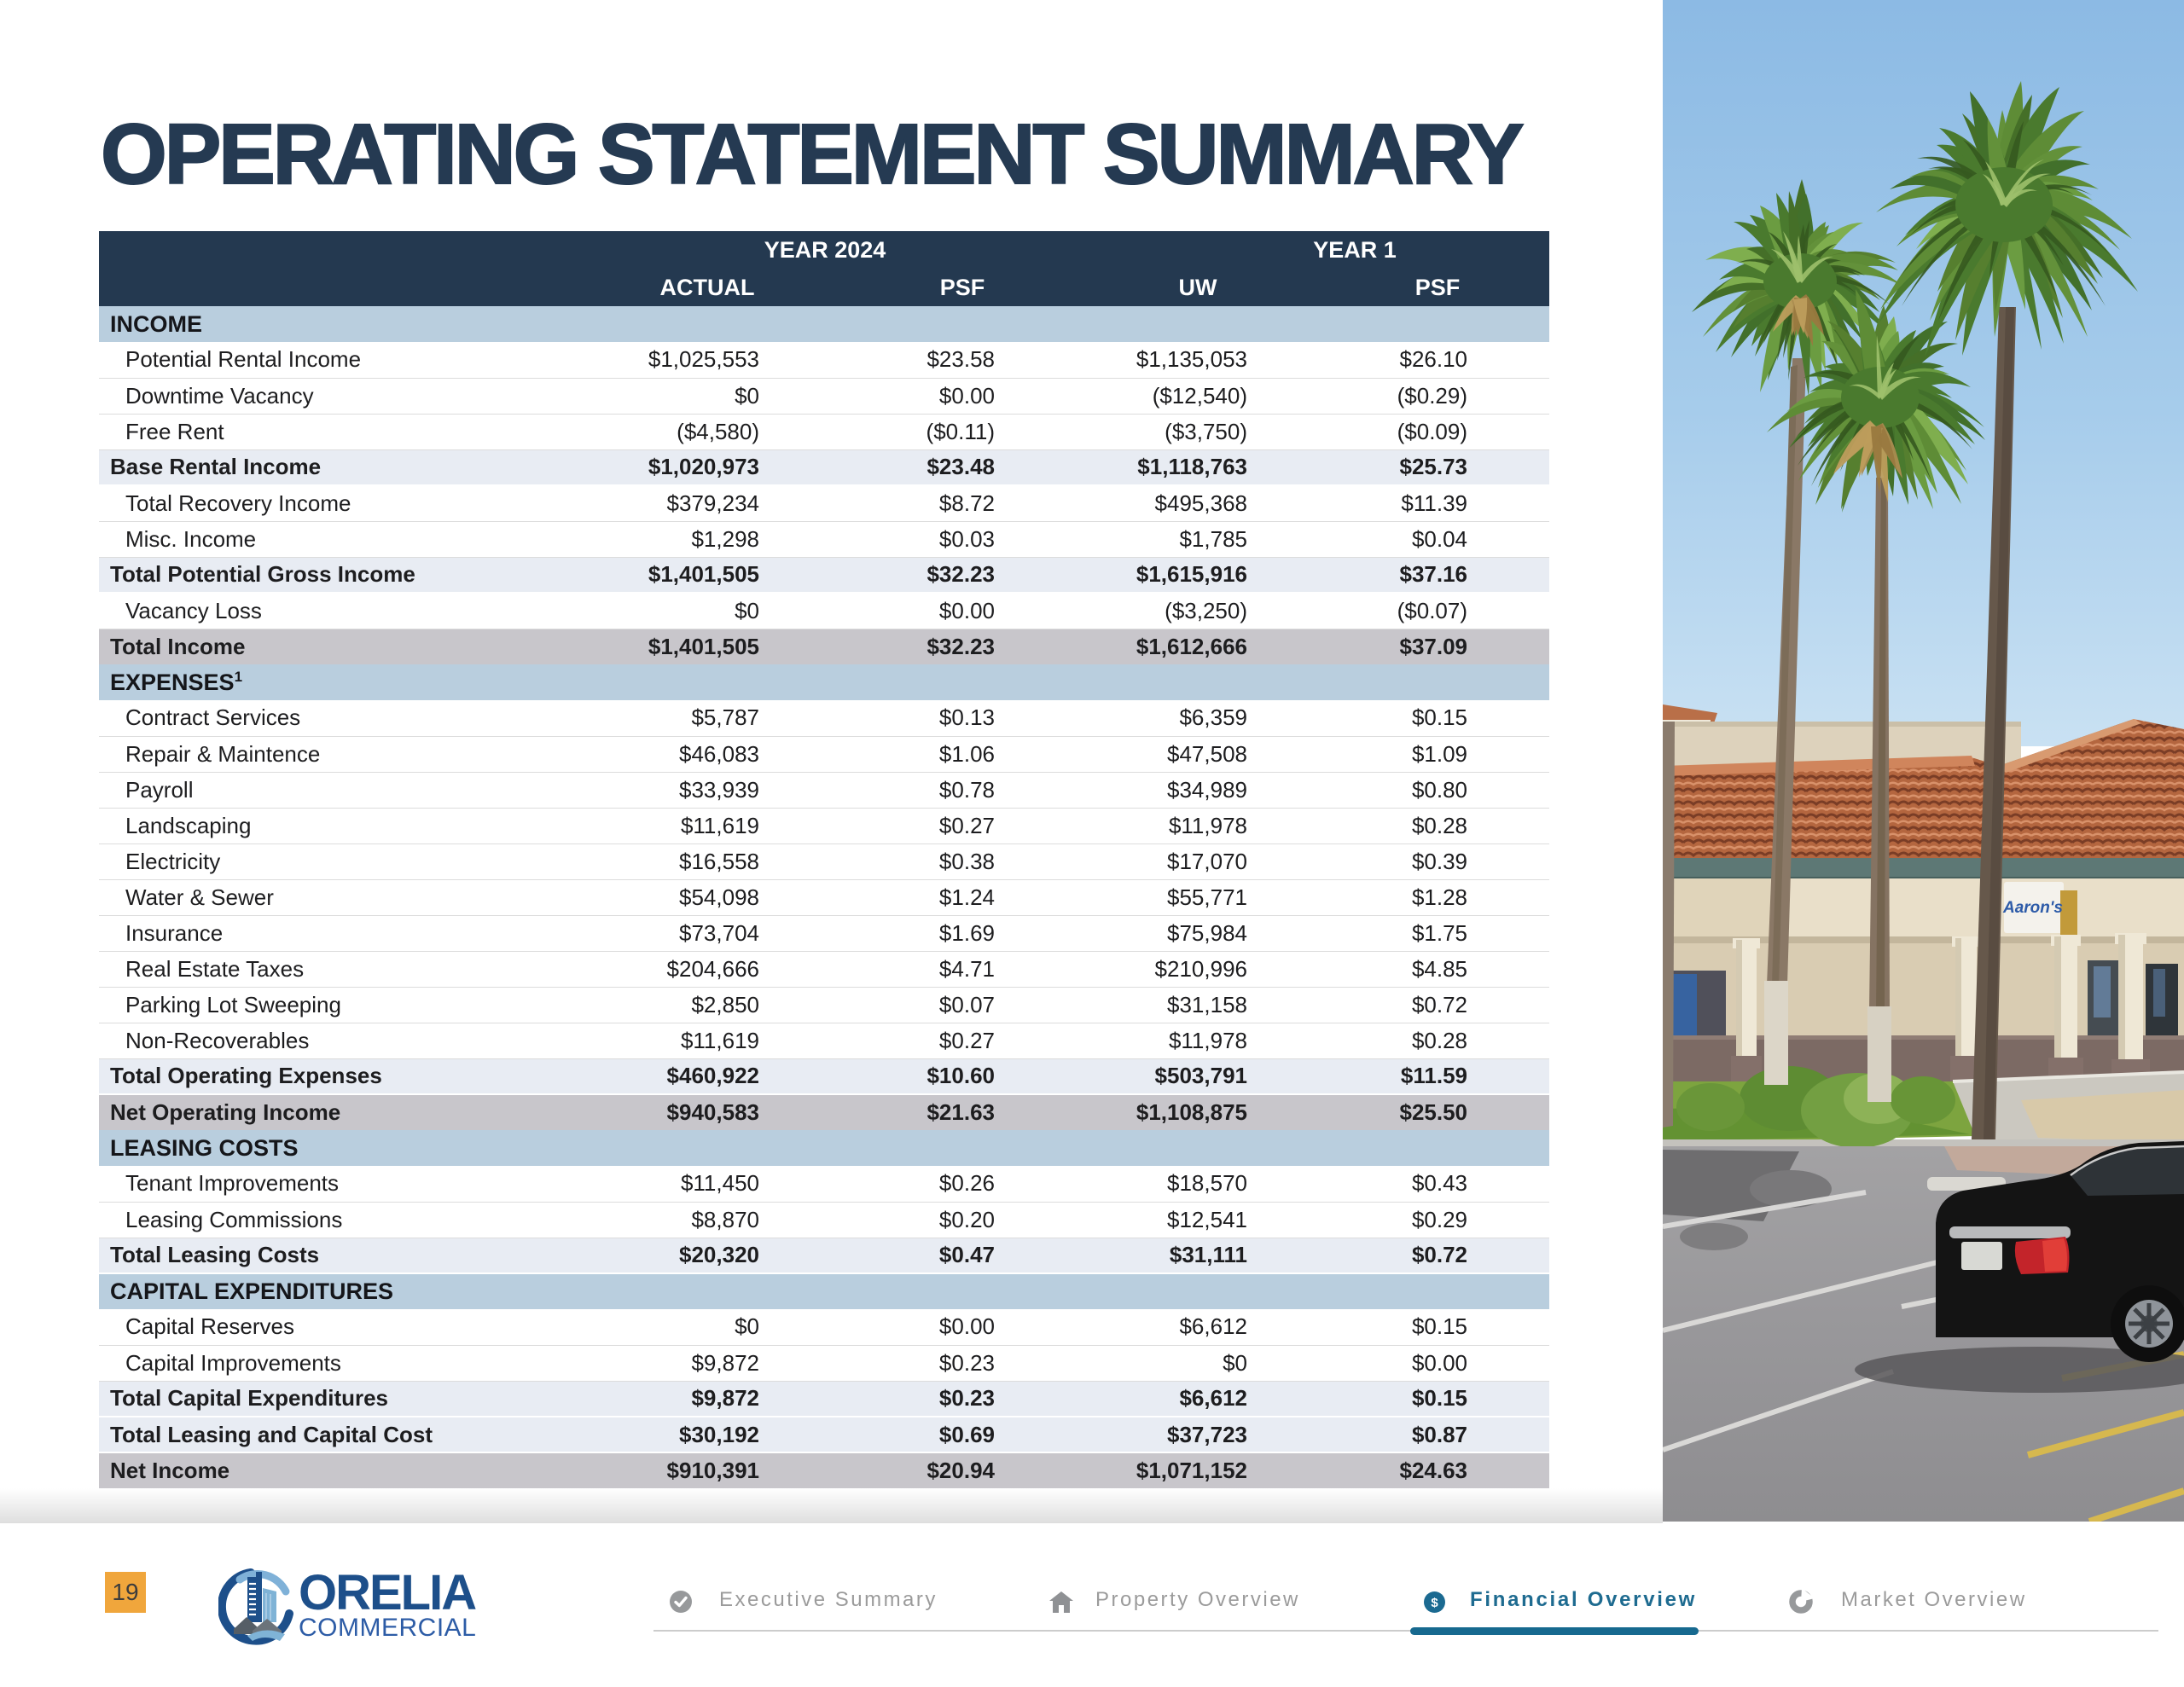 The width and height of the screenshot is (2184, 1687). Describe the element at coordinates (2033, 908) in the screenshot. I see `svg-text: Aaron's` at that location.